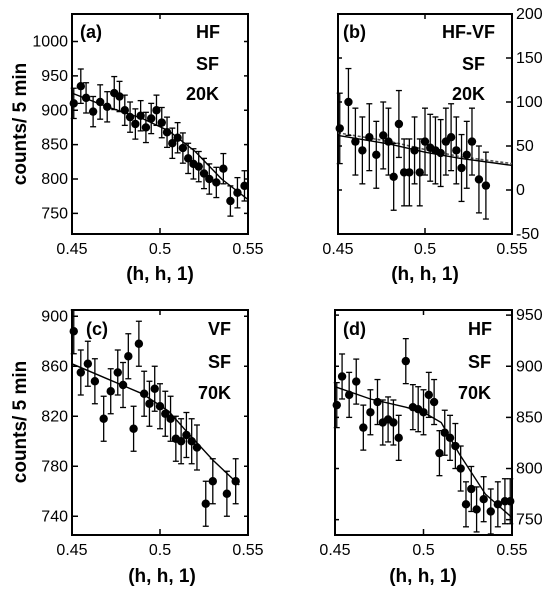  Describe the element at coordinates (54, 516) in the screenshot. I see `y-tick-label-c-0: 740` at that location.